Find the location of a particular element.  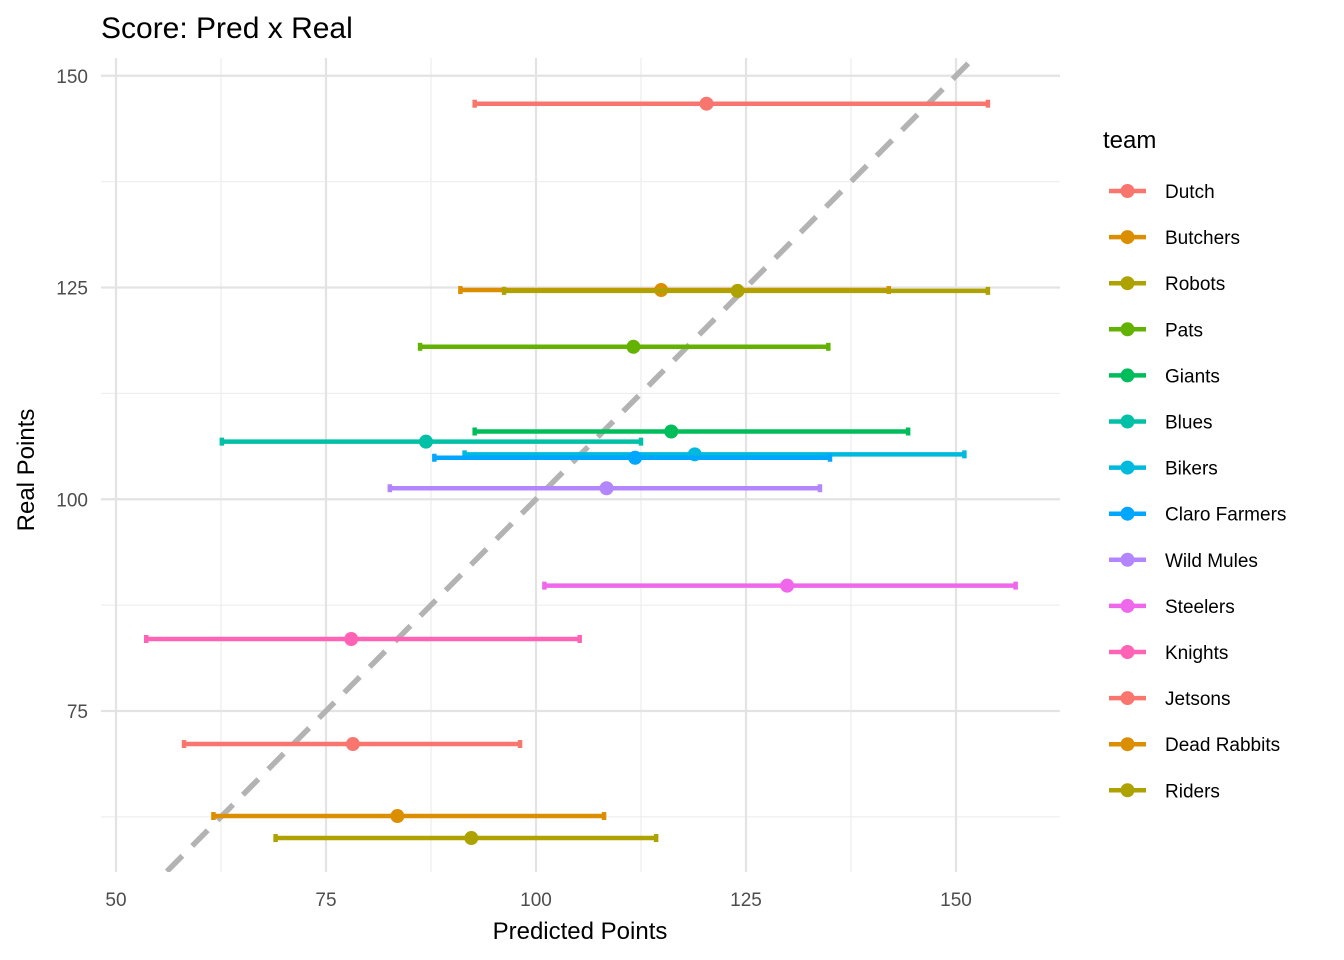

legend-item: Riders is located at coordinates (1164, 791).